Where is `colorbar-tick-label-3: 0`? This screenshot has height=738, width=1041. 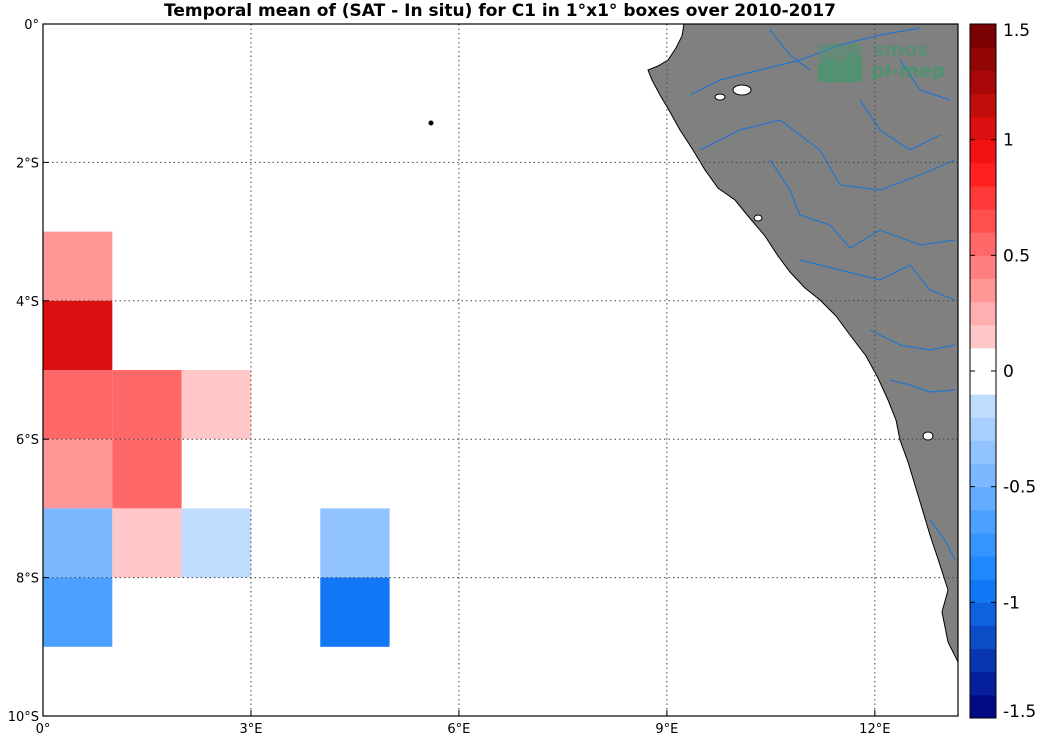
colorbar-tick-label-3: 0 is located at coordinates (1008, 372).